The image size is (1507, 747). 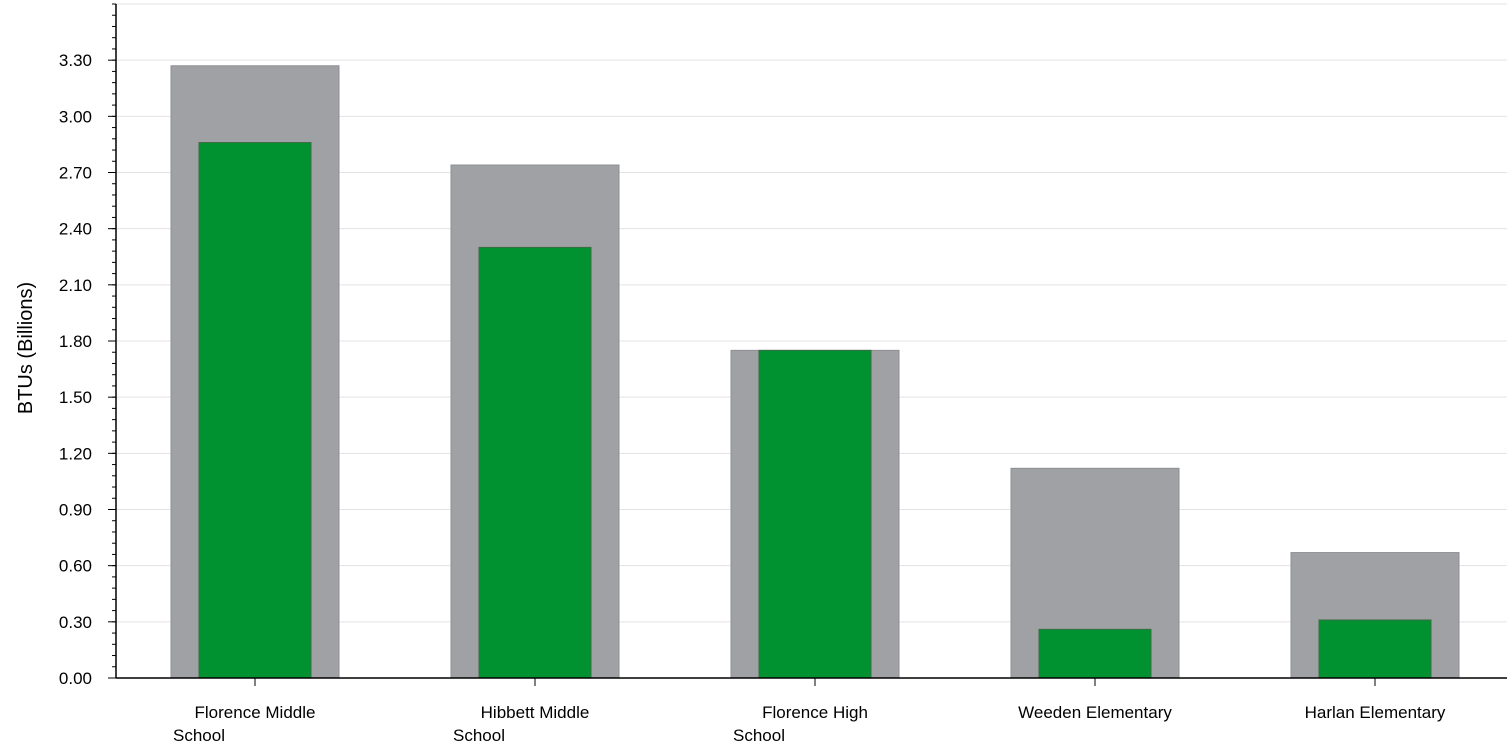 I want to click on x-tick-label: Florence Middle School, so click(x=244, y=724).